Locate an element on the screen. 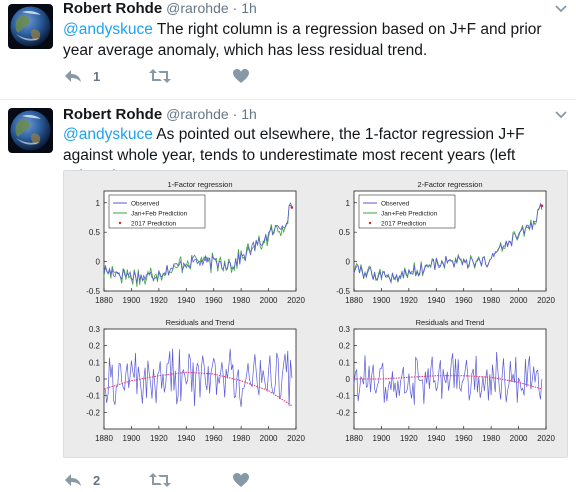 The width and height of the screenshot is (576, 492). plot-area is located at coordinates (200, 379).